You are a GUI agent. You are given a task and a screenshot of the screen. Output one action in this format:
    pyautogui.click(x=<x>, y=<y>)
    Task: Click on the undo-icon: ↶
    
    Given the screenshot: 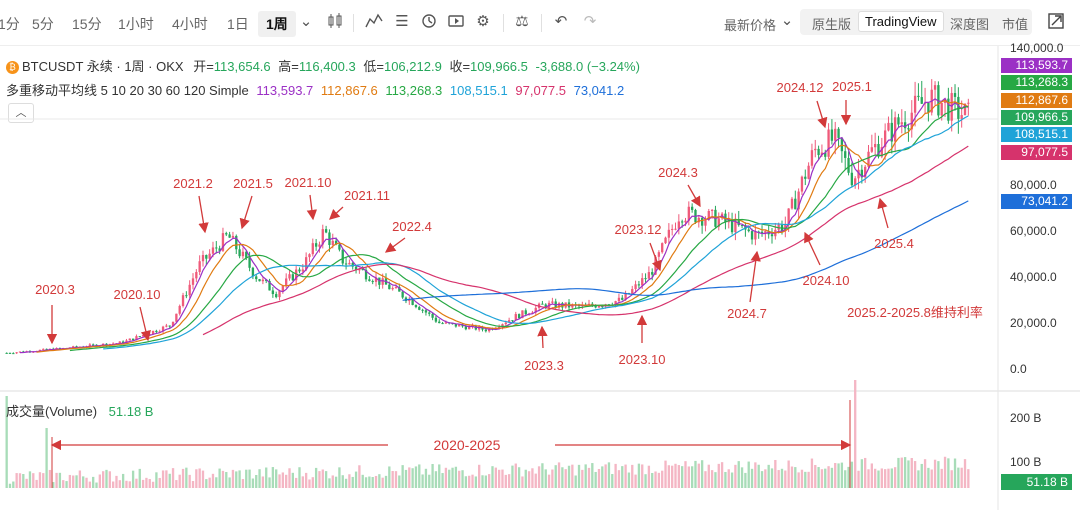 What is the action you would take?
    pyautogui.click(x=561, y=21)
    